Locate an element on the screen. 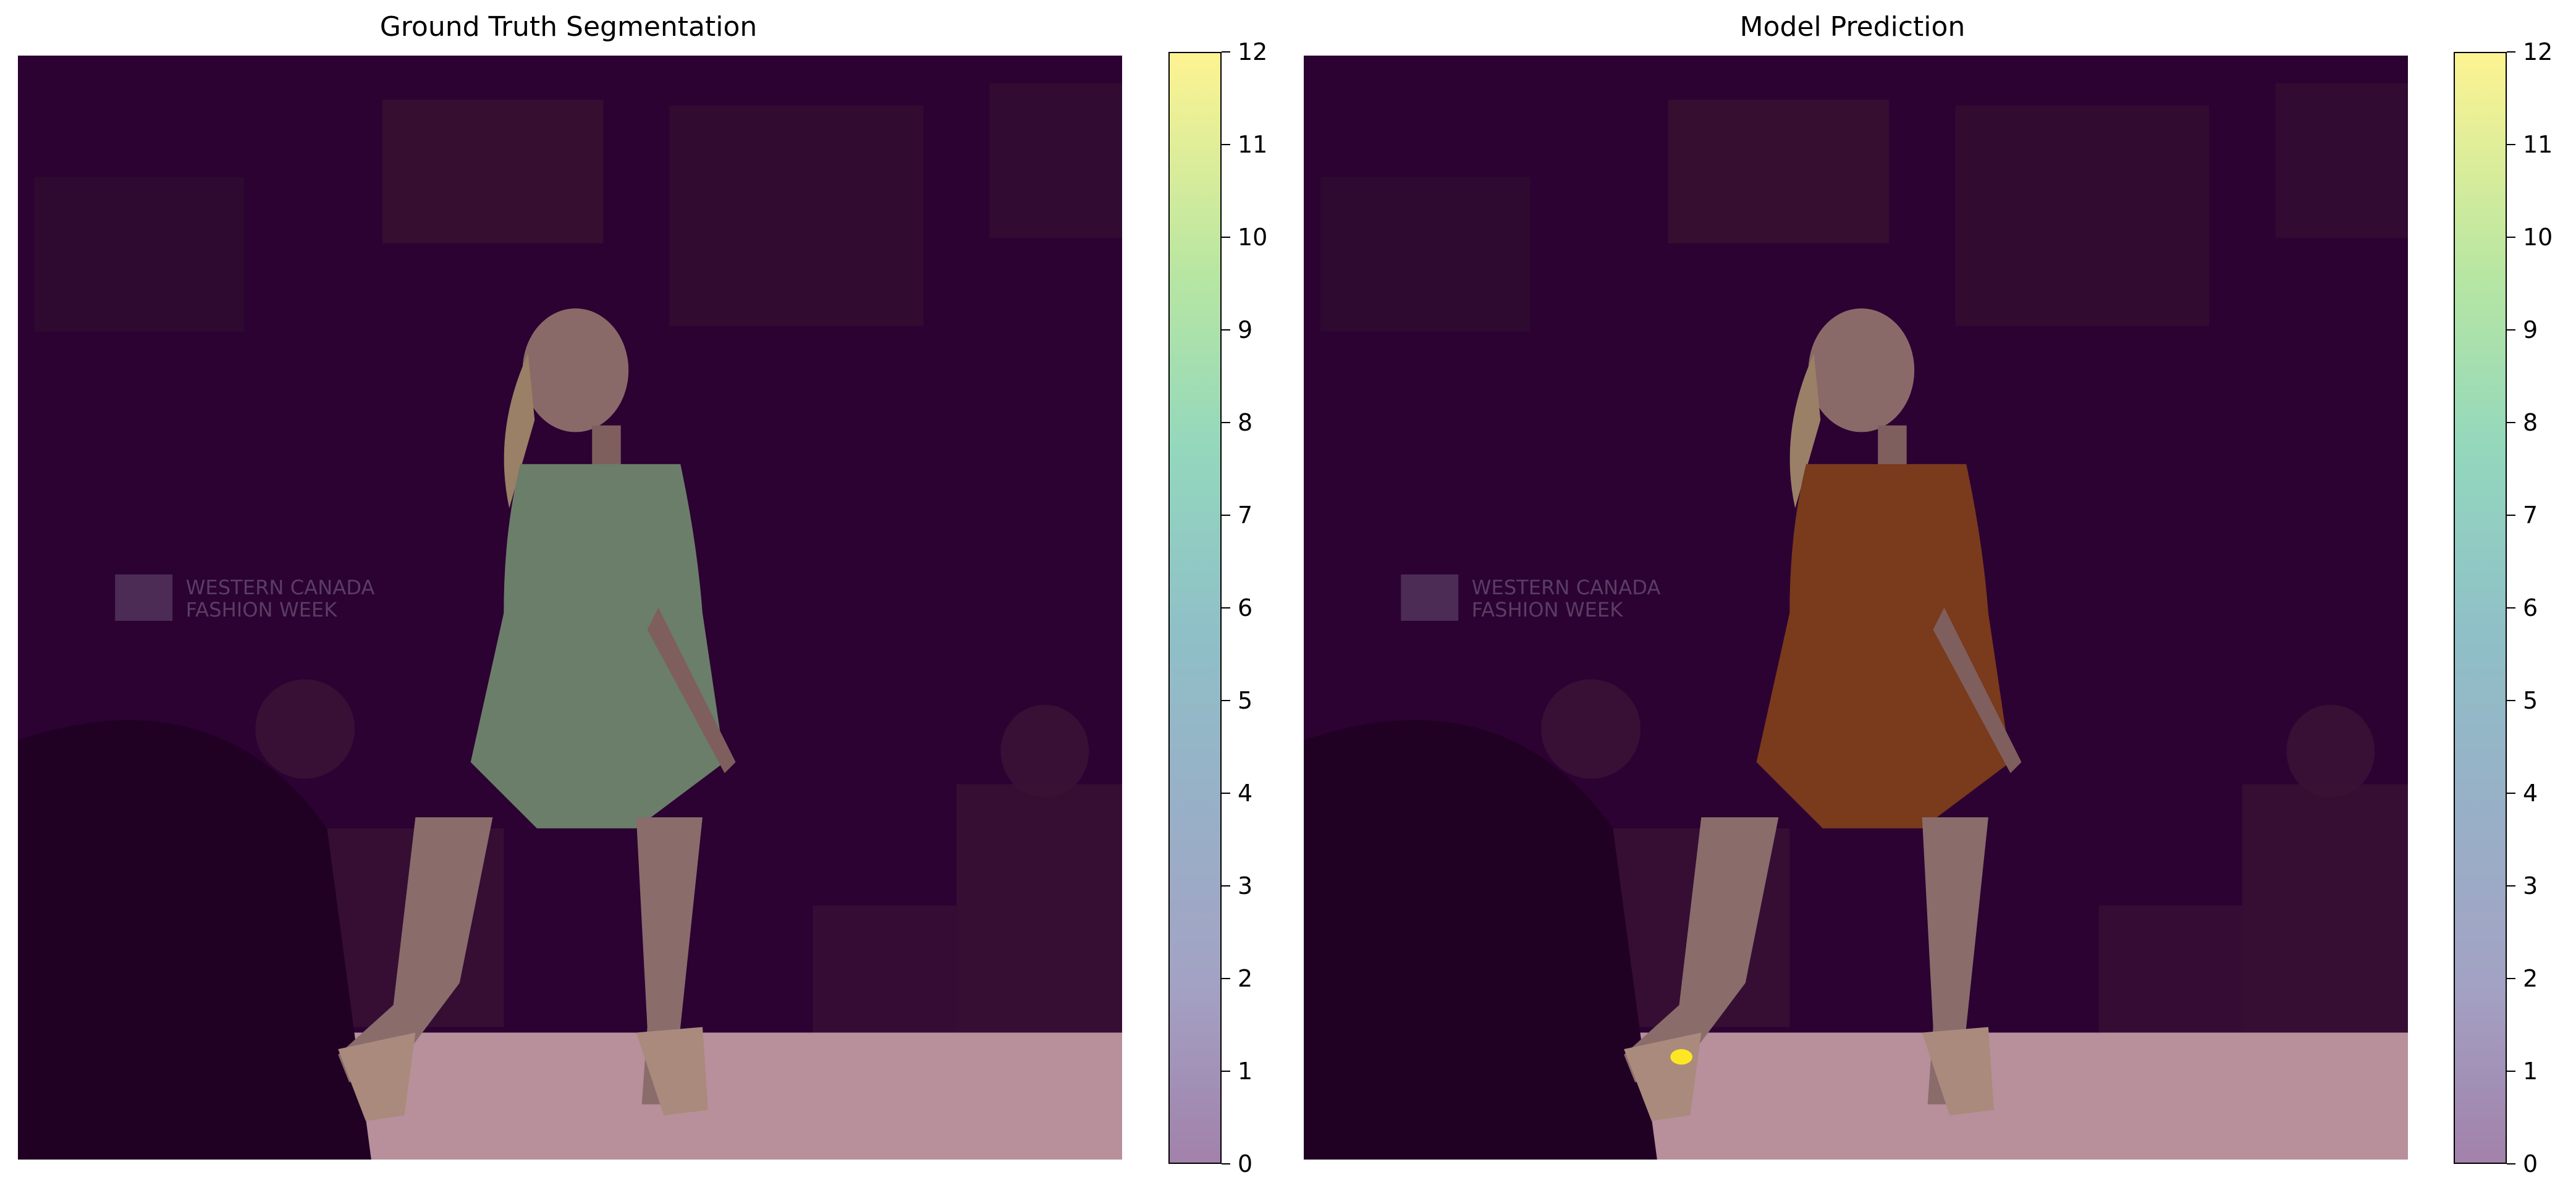  prediction-title: Model Prediction is located at coordinates (1852, 27).